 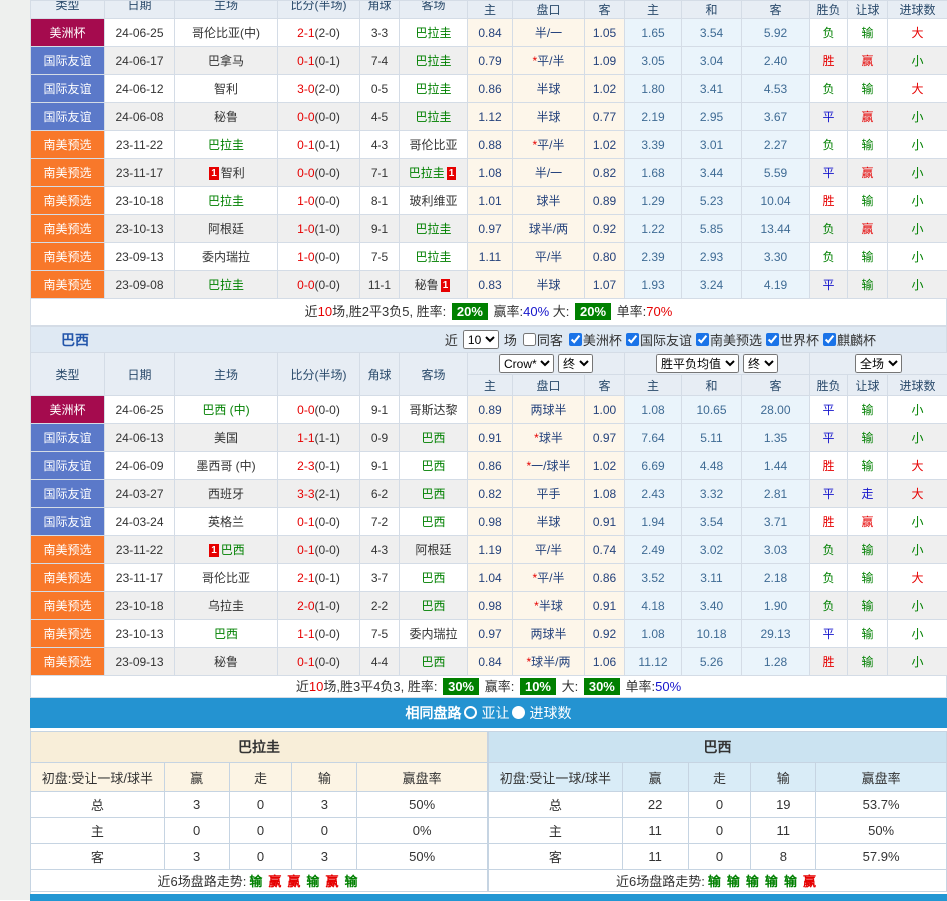 What do you see at coordinates (380, 578) in the screenshot?
I see `corner-cell: 3-7` at bounding box center [380, 578].